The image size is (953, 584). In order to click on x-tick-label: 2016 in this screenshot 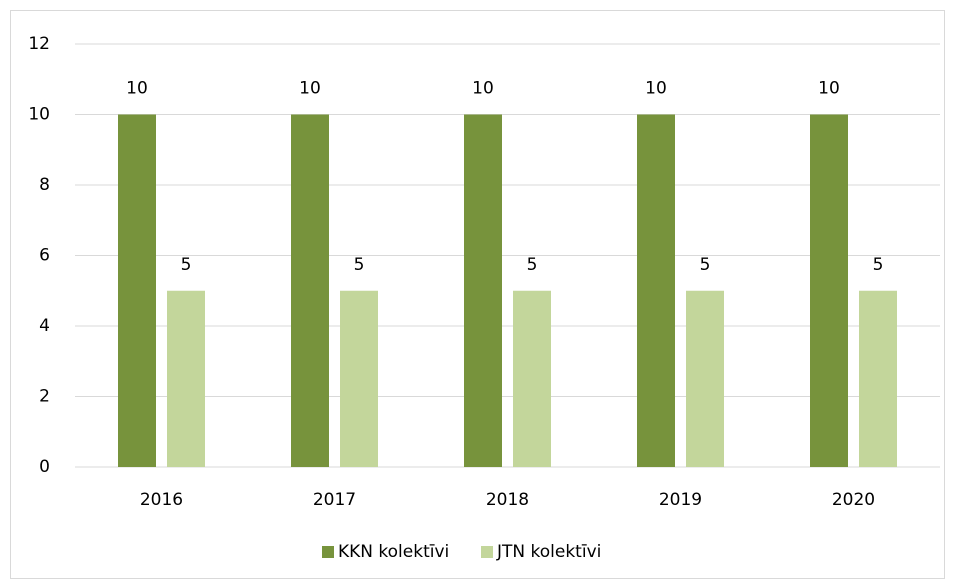, I will do `click(161, 500)`.